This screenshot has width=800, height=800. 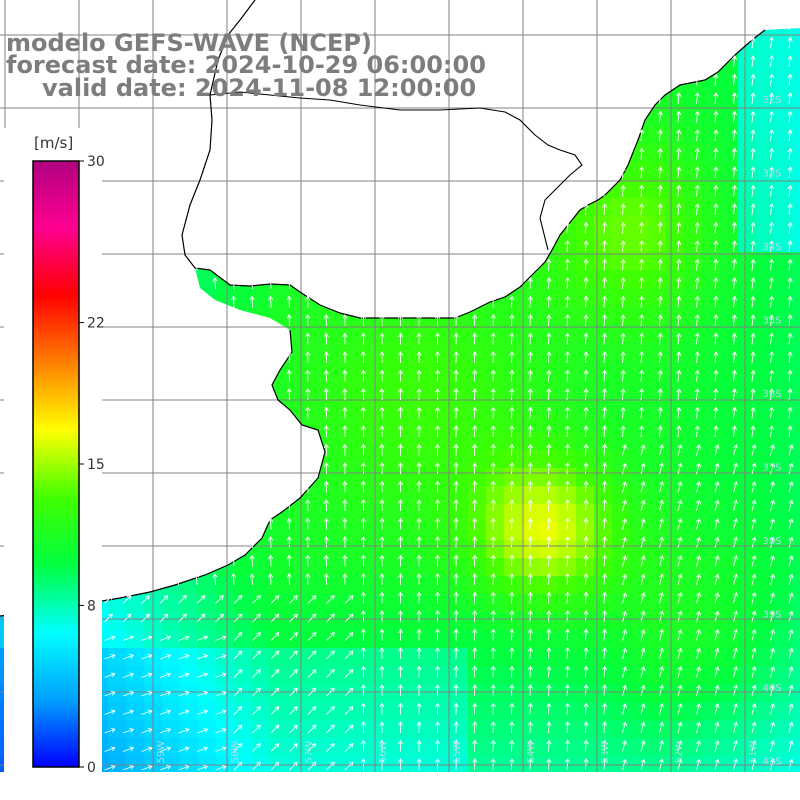 What do you see at coordinates (96, 324) in the screenshot?
I see `colorbar-tick-label: 22` at bounding box center [96, 324].